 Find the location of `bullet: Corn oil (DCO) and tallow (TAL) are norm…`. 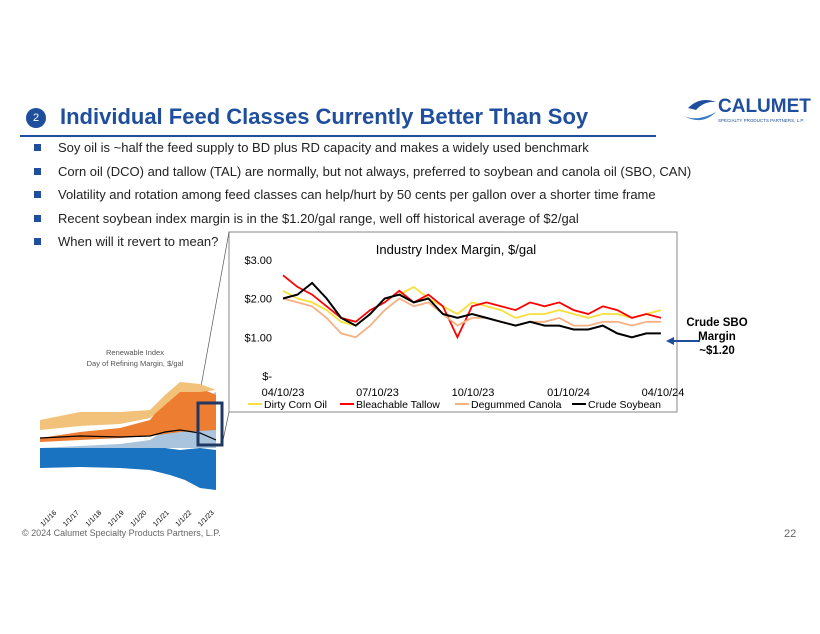

bullet: Corn oil (DCO) and tallow (TAL) are norm… is located at coordinates (362, 171).